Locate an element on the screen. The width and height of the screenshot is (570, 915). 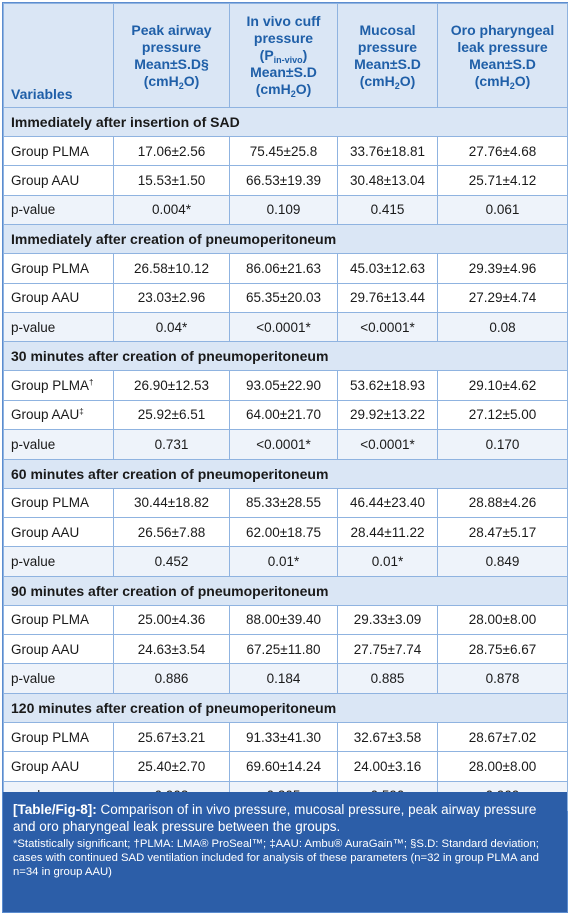
table-cell: 24.63±3.54 is located at coordinates (171, 649).